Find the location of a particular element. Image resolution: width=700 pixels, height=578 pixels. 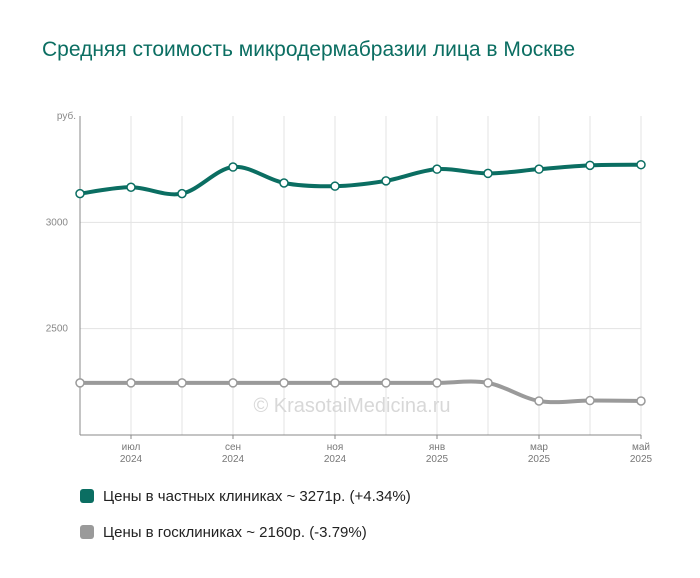

x-tick-label: янв is located at coordinates (437, 447).